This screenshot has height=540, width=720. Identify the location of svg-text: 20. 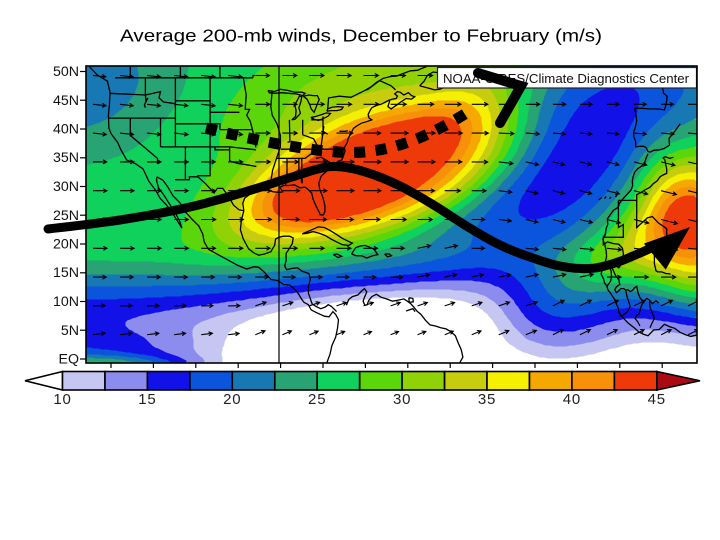
(232, 399).